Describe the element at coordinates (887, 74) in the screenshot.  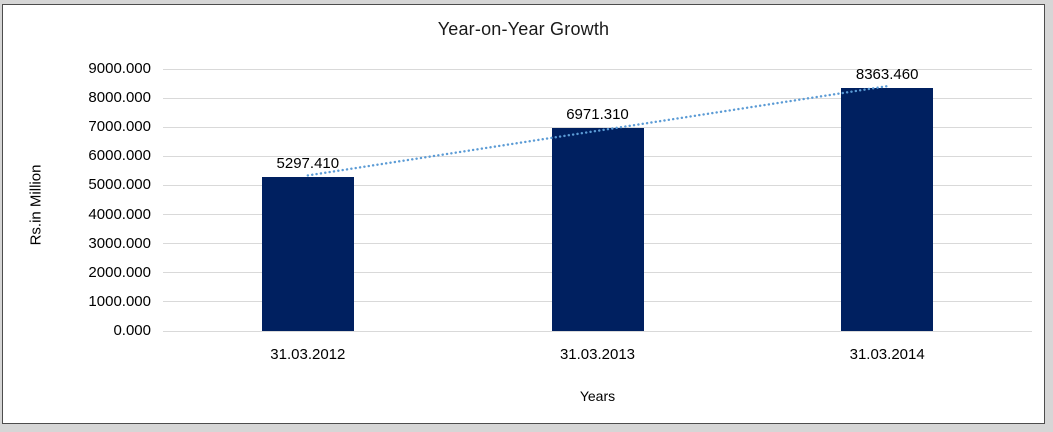
I see `bar-value-label: 8363.460` at that location.